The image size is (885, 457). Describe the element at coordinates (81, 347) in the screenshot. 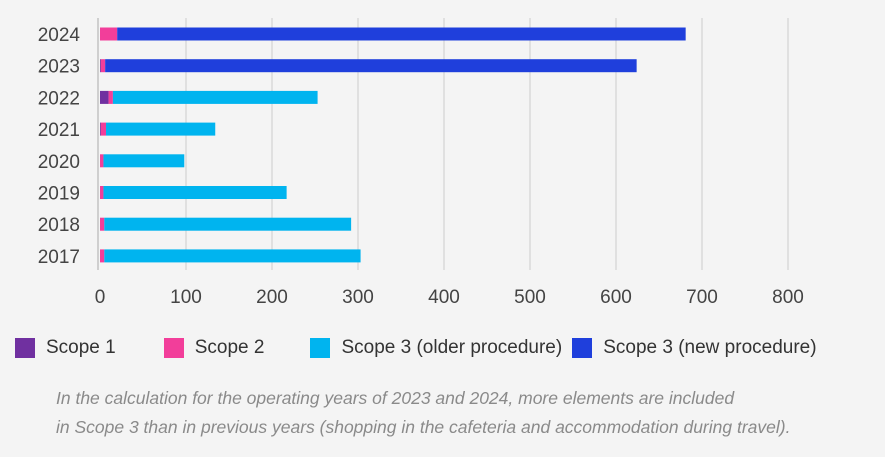

I see `legend-label: Scope 1` at that location.